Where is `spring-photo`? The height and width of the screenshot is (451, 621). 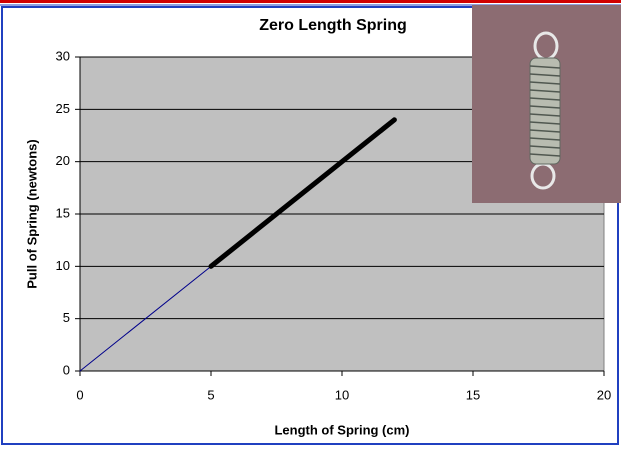 spring-photo is located at coordinates (546, 104).